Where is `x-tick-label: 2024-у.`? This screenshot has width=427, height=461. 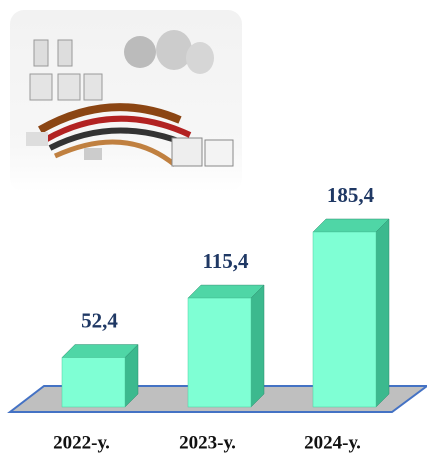 x-tick-label: 2024-у. is located at coordinates (332, 442).